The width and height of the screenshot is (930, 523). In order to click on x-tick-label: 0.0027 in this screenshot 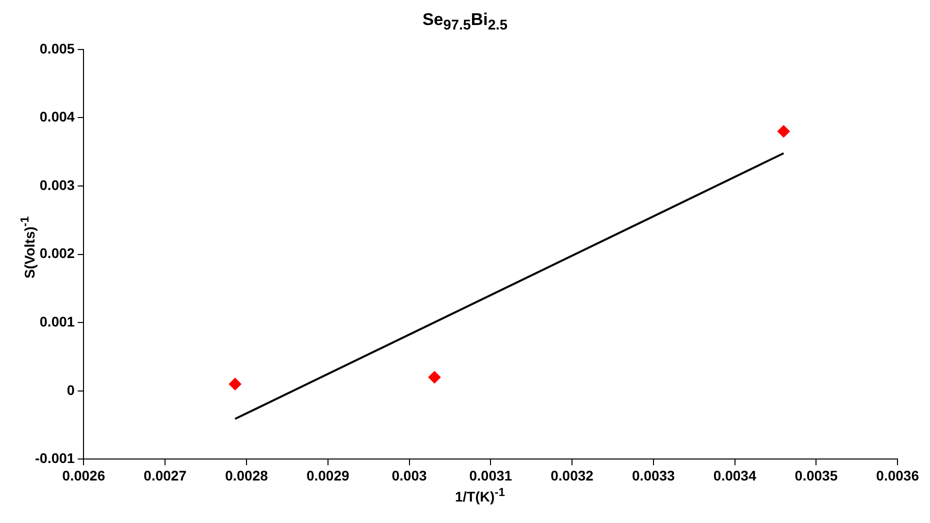, I will do `click(165, 475)`.